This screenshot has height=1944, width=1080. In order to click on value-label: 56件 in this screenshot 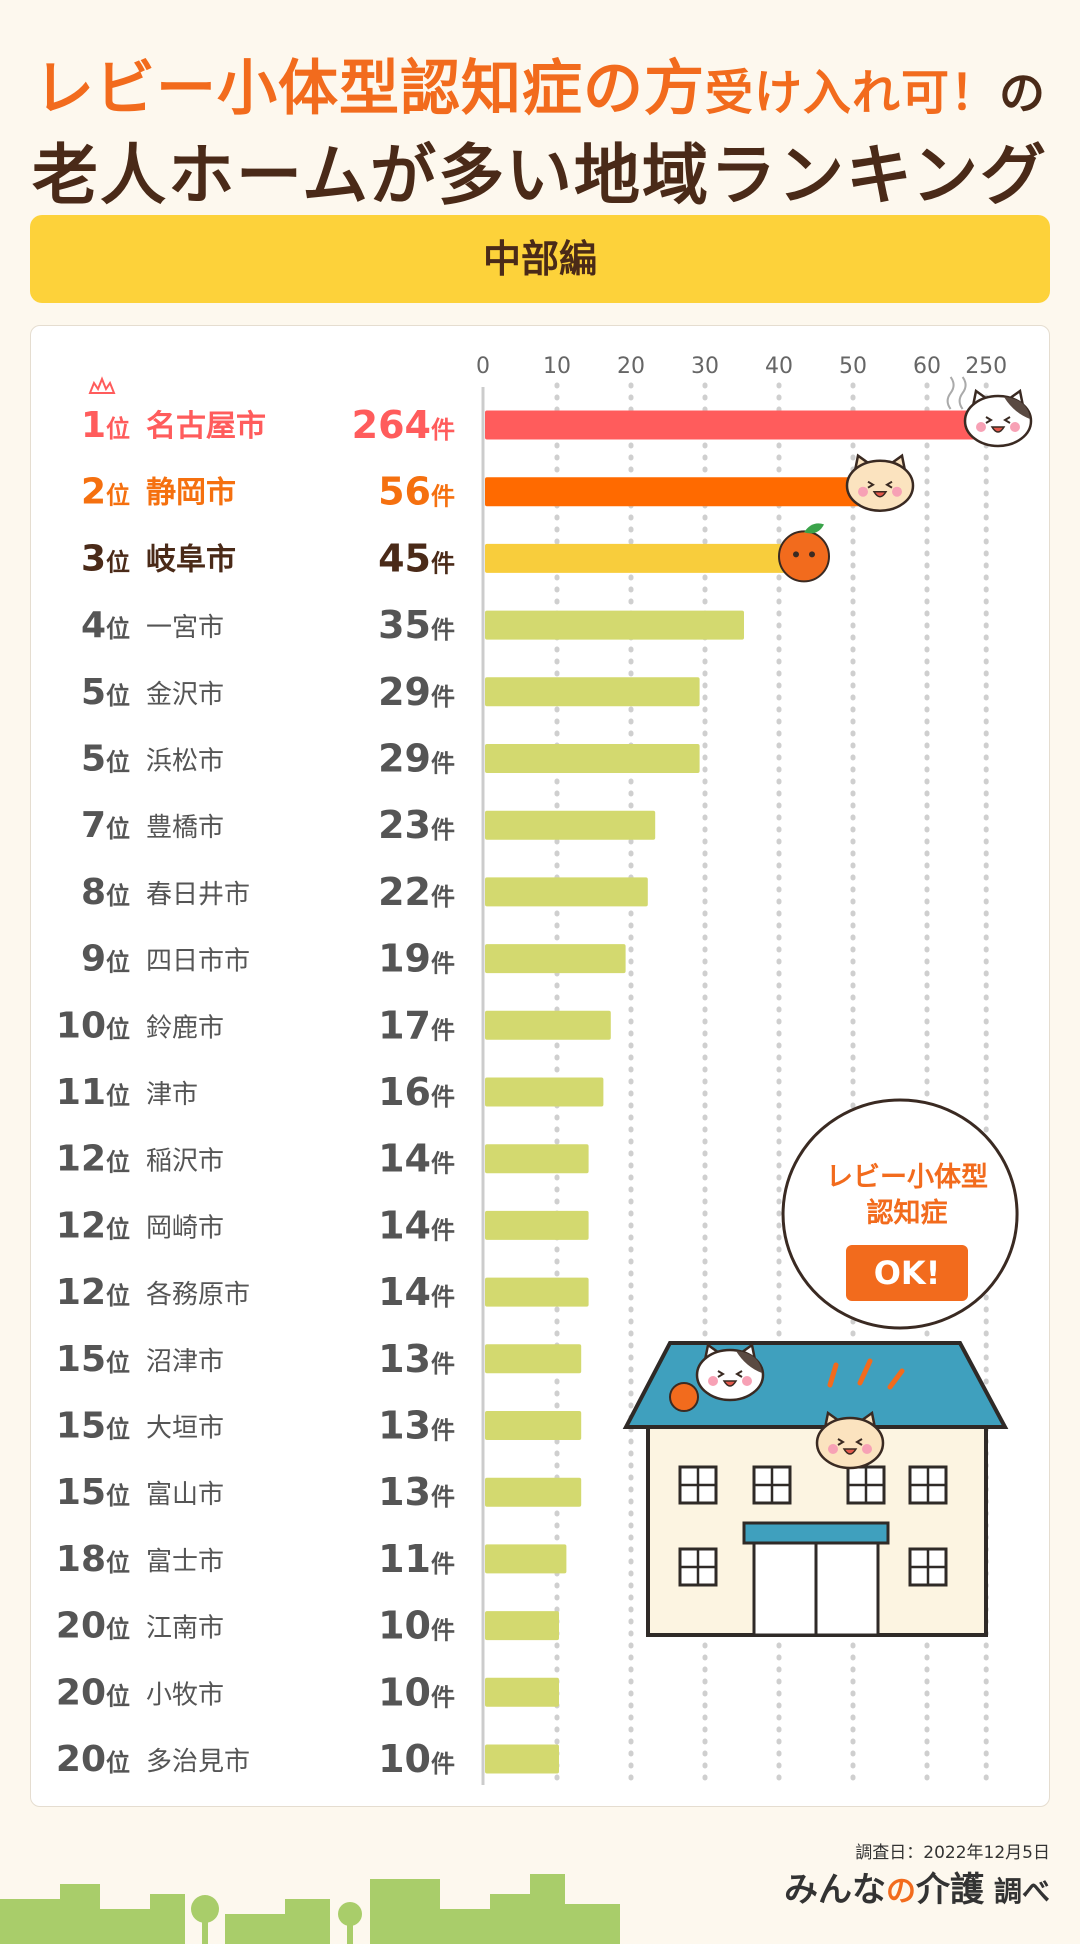, I will do `click(416, 492)`.